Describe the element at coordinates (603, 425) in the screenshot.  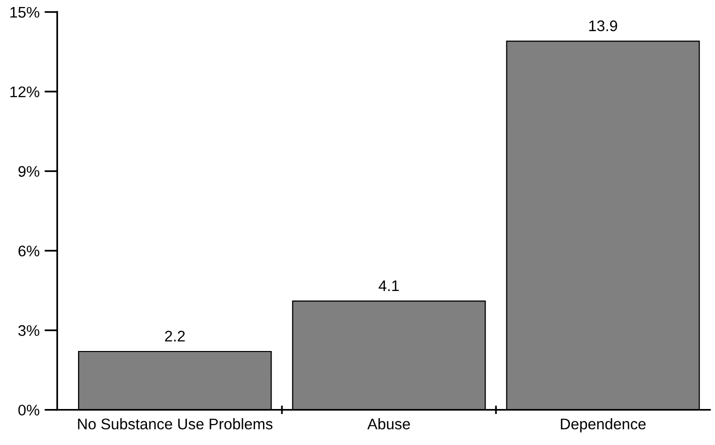
I see `x-tick-label: Dependence` at that location.